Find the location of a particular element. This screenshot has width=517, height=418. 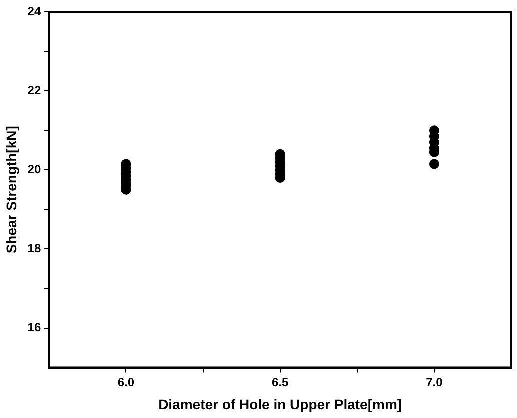

x-tick-label: 7.0 is located at coordinates (435, 382).